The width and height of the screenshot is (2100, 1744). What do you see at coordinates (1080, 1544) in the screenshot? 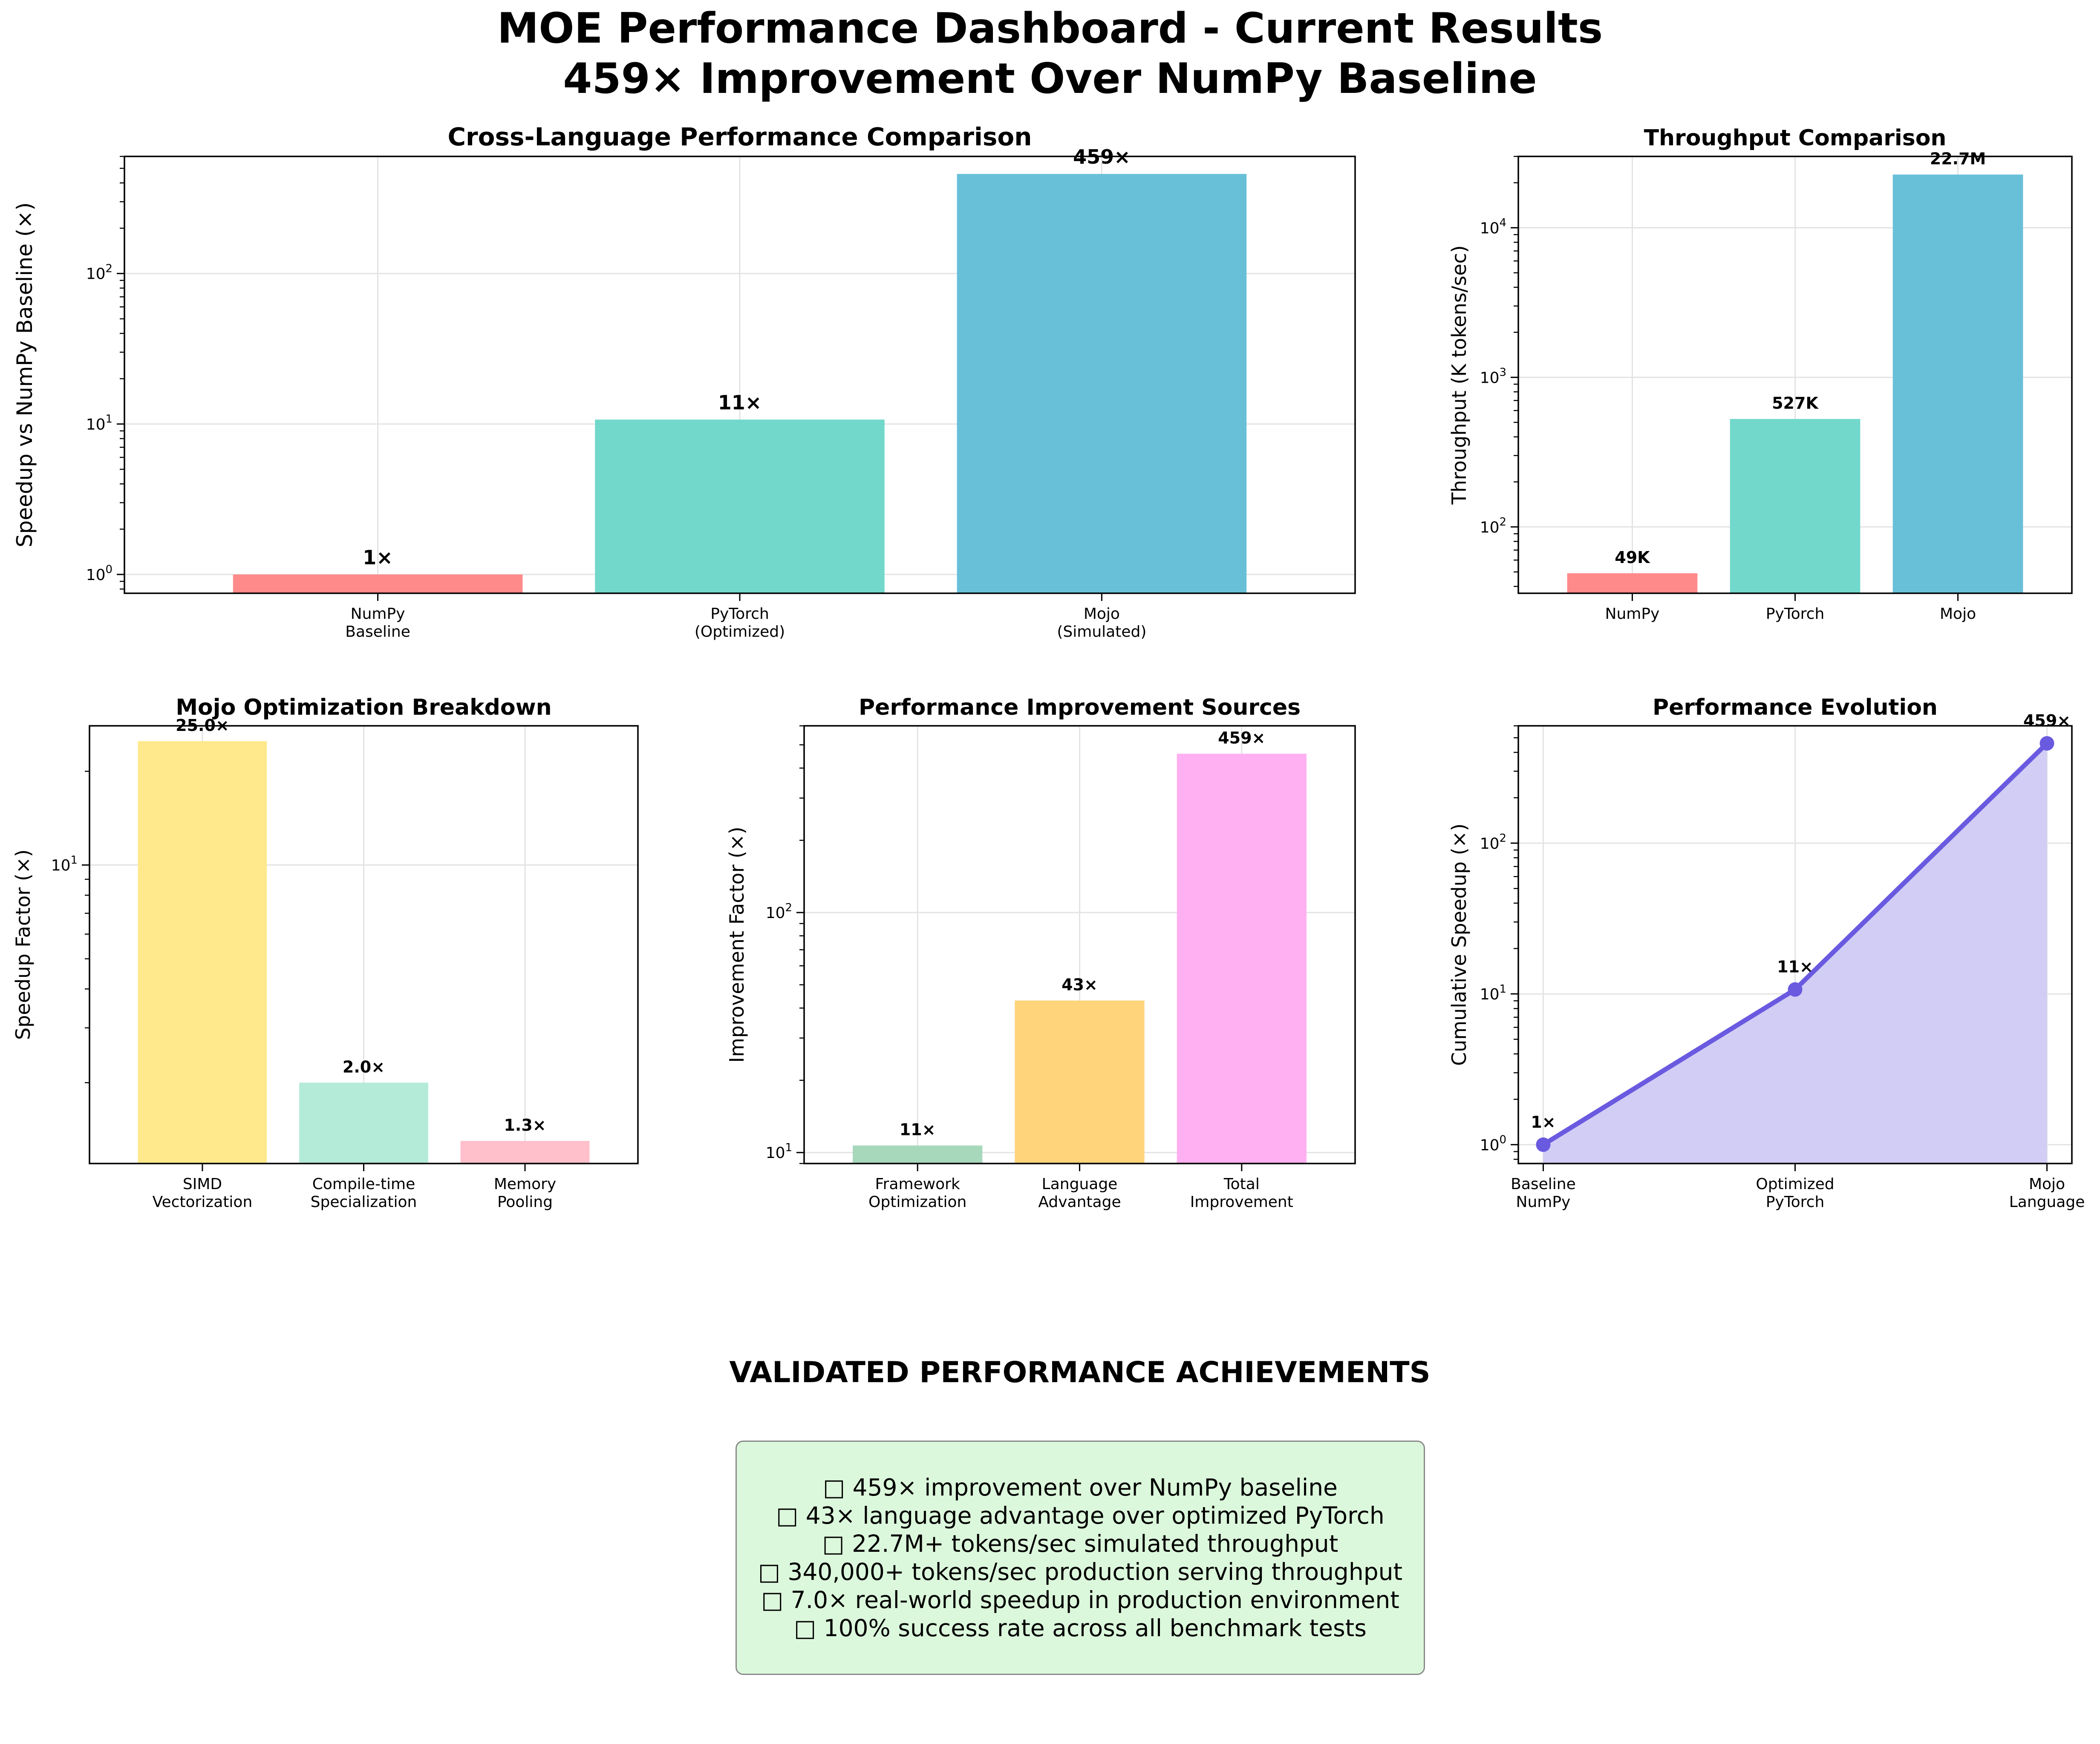
I see `achievement-line: □ 22.7M+ tokens/sec simulated throughput` at bounding box center [1080, 1544].